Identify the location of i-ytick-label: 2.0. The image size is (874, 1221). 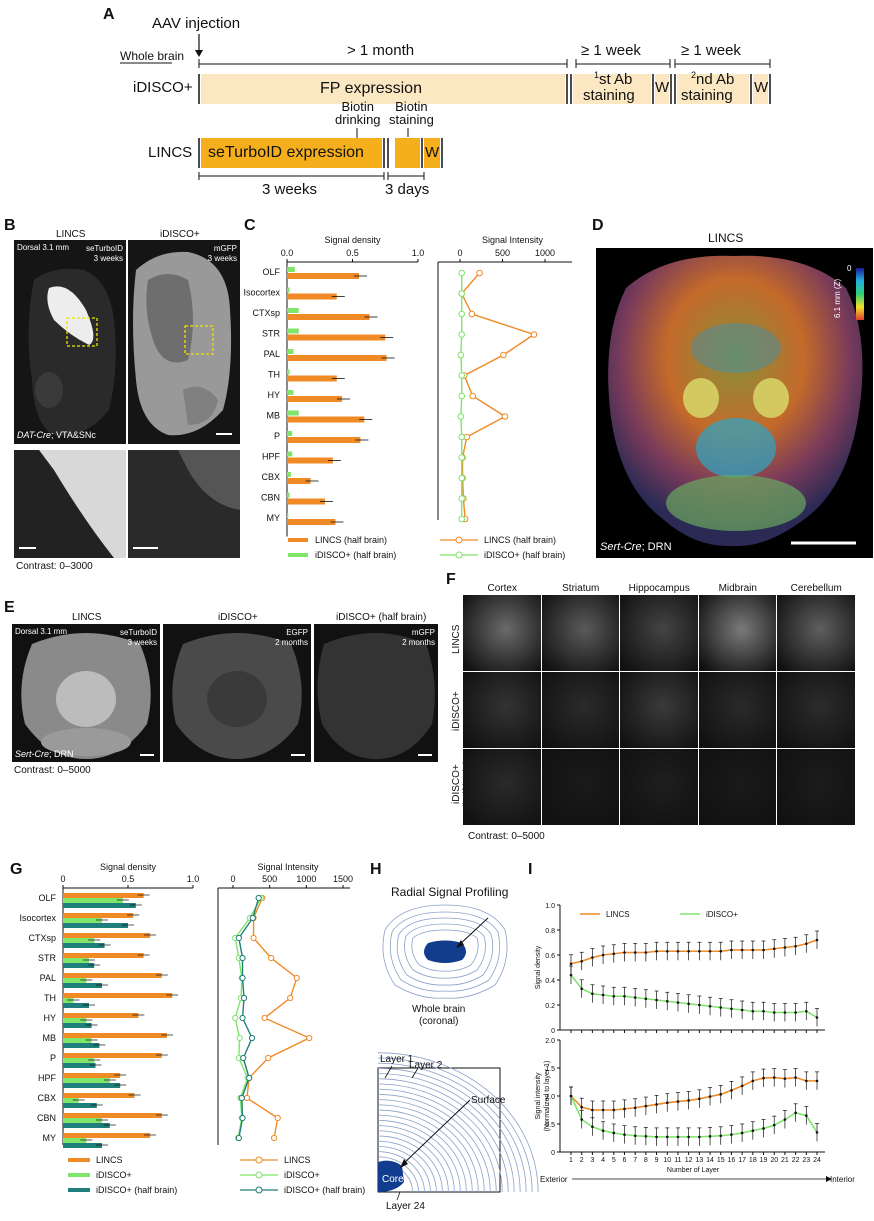
(550, 1041).